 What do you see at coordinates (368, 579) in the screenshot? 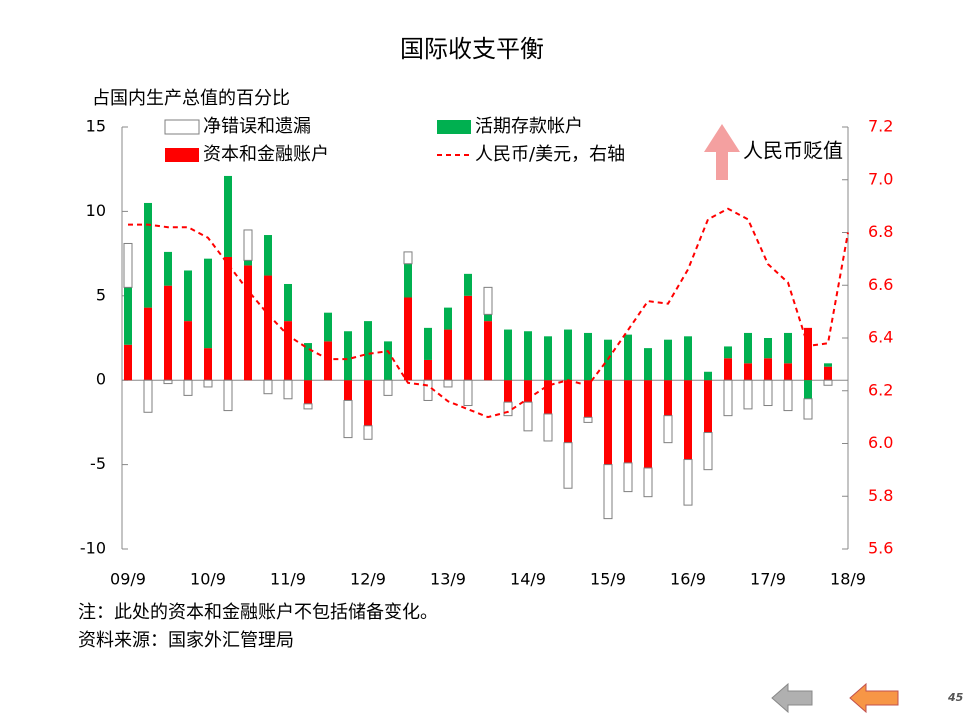
I see `x-tick-label: 12/9` at bounding box center [368, 579].